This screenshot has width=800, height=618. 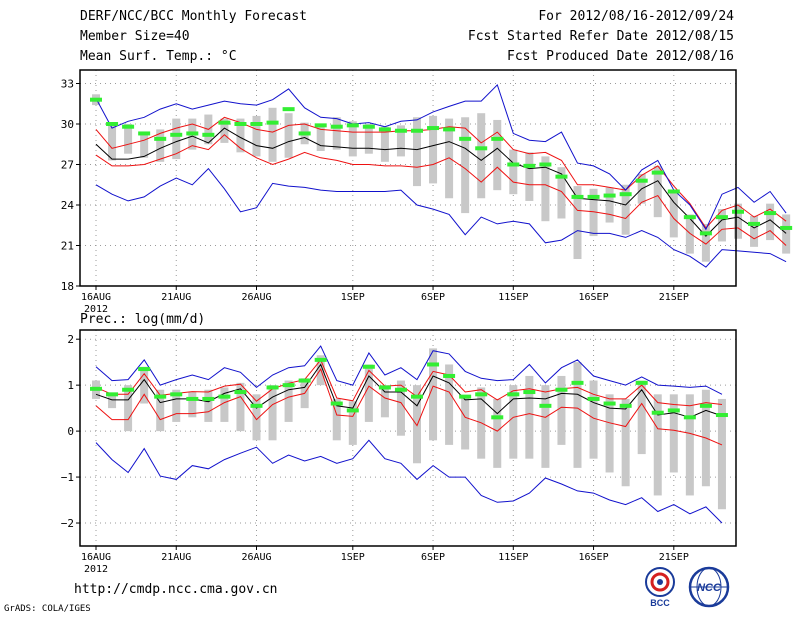 What do you see at coordinates (96, 297) in the screenshot?
I see `temp-xtick-label: 16AUG` at bounding box center [96, 297].